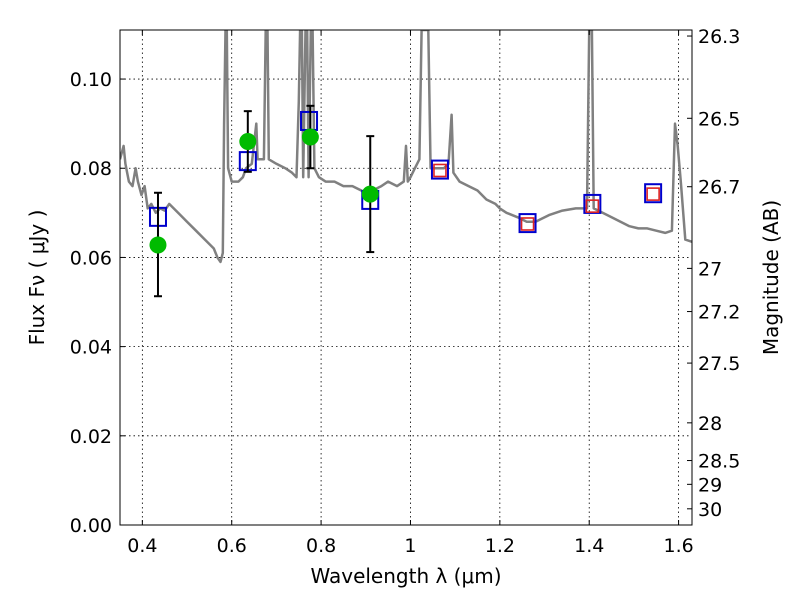 This screenshot has width=800, height=600. Describe the element at coordinates (37, 278) in the screenshot. I see `y-axis-label: Flux Fν ( μJy )` at that location.